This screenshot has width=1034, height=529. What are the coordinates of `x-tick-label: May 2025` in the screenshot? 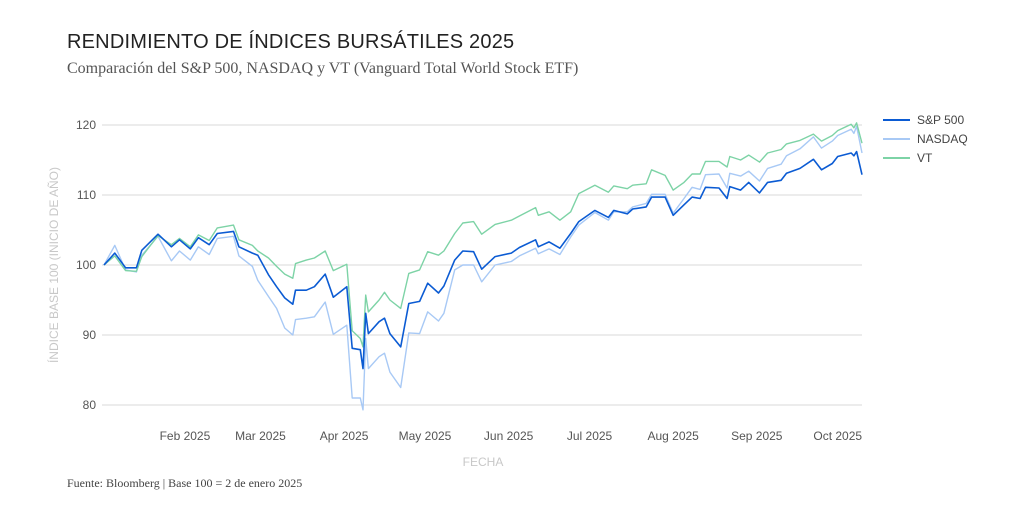 It's located at (425, 436).